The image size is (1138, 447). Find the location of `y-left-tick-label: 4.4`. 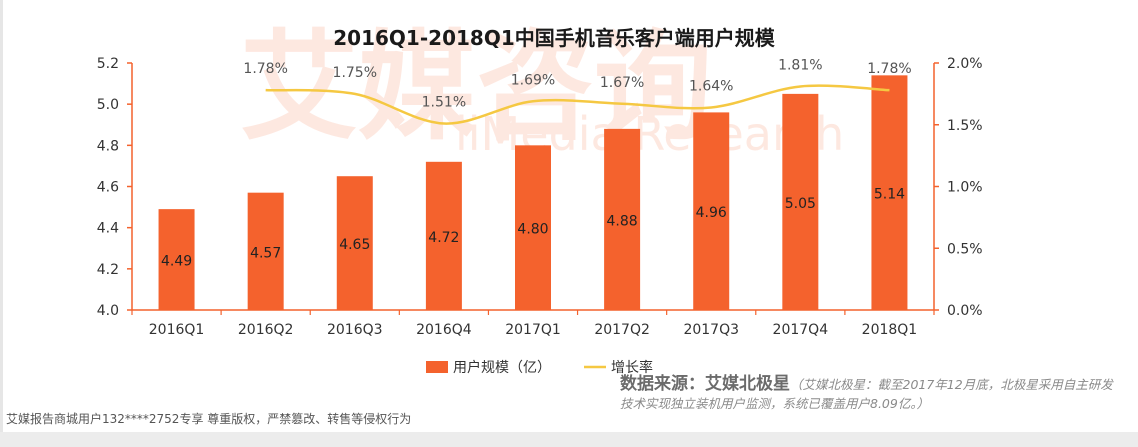

y-left-tick-label: 4.4 is located at coordinates (108, 229).